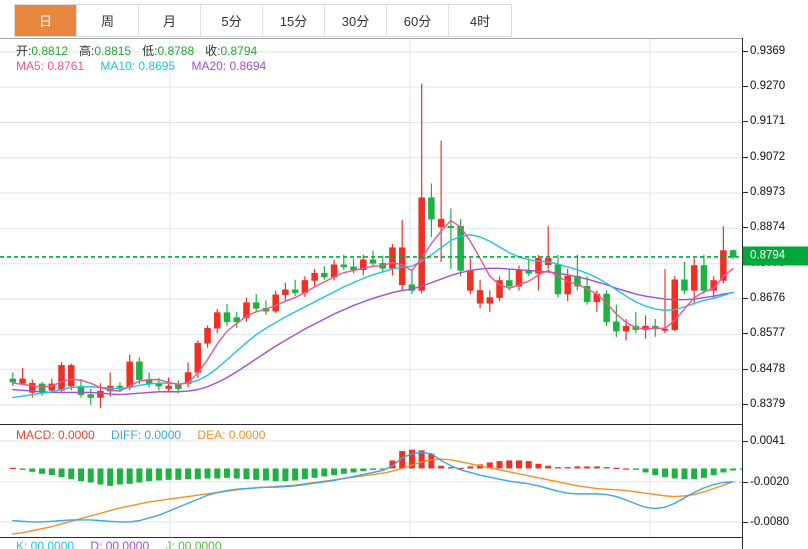 The height and width of the screenshot is (549, 808). Describe the element at coordinates (775, 256) in the screenshot. I see `current-price-badge: 0.8794` at that location.